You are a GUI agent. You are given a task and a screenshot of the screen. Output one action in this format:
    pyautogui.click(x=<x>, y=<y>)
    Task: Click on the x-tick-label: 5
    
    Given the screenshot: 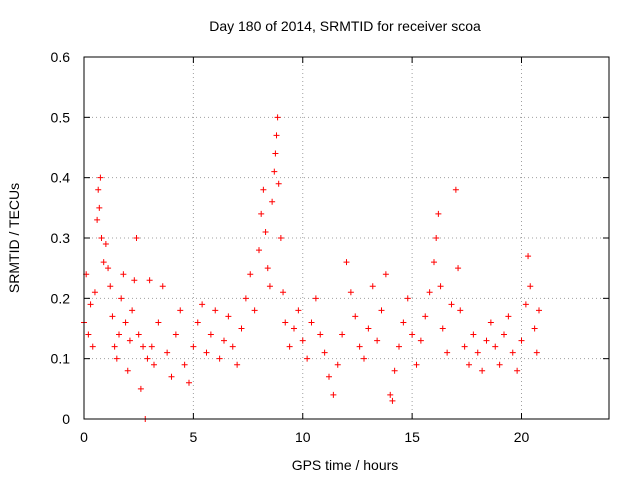 What is the action you would take?
    pyautogui.click(x=193, y=437)
    